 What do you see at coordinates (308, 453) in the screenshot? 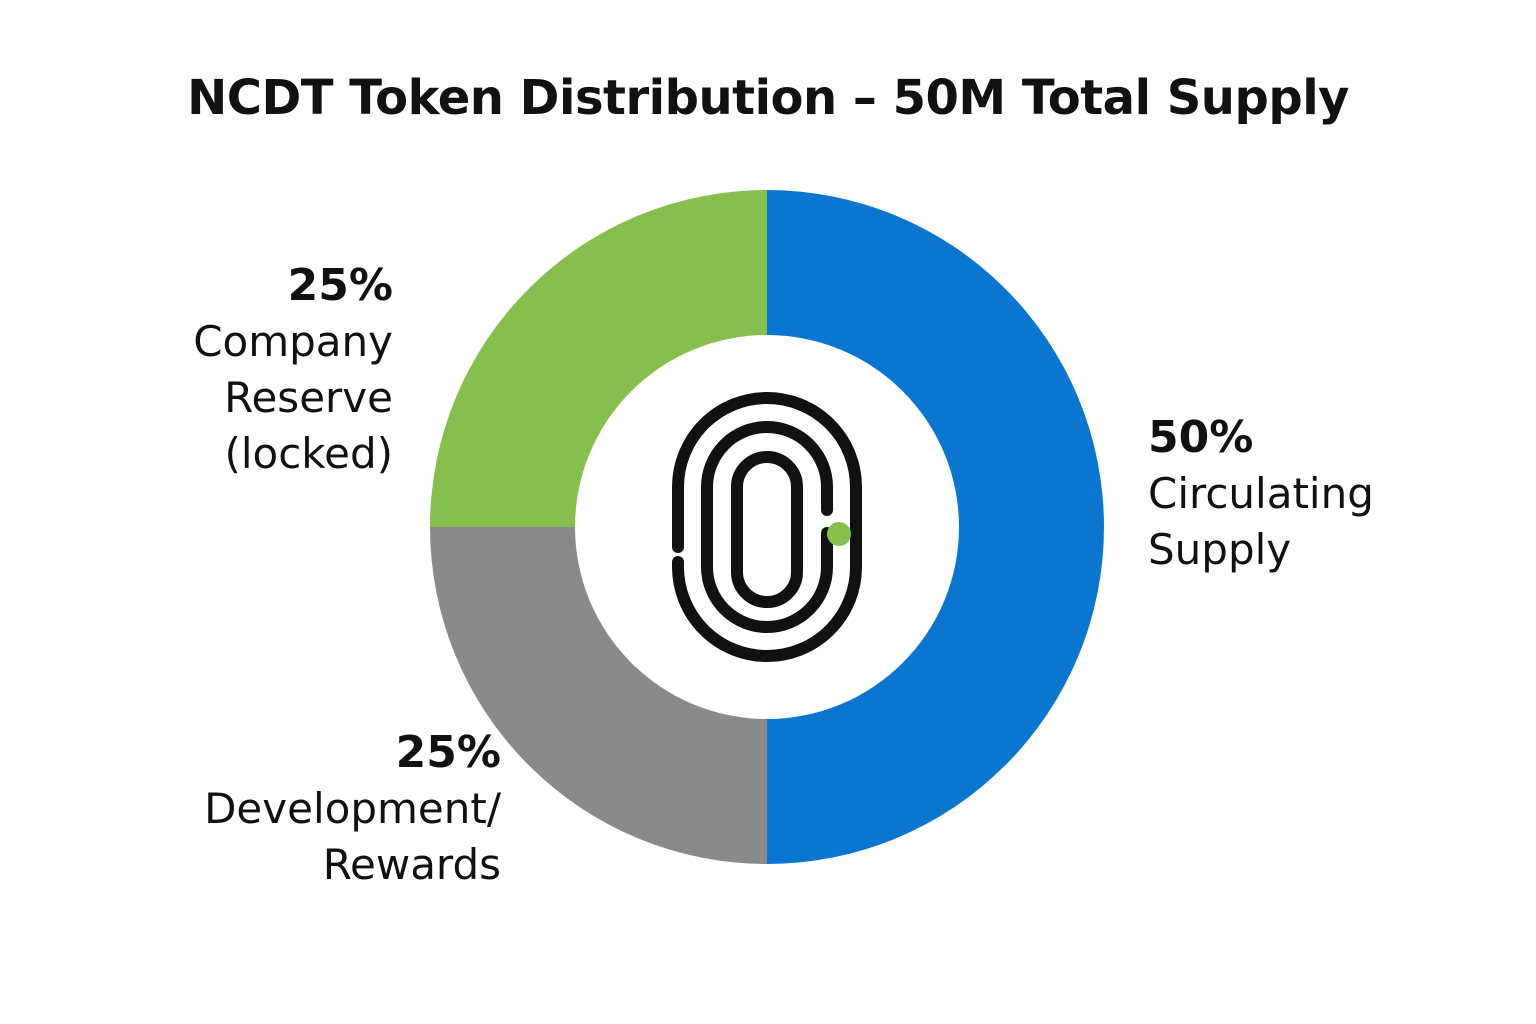
I see `slice-name-line: (locked)` at bounding box center [308, 453].